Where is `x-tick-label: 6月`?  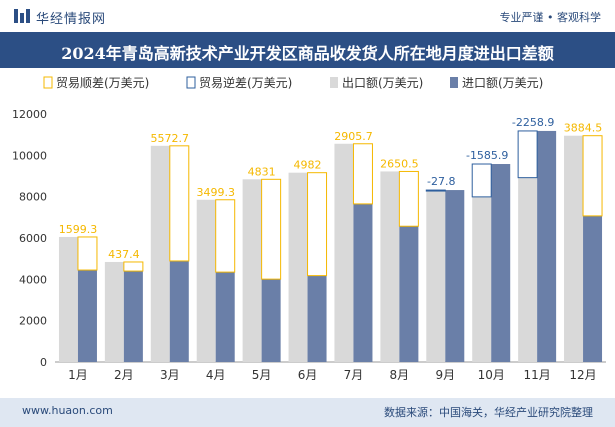
x-tick-label: 6月 is located at coordinates (308, 375).